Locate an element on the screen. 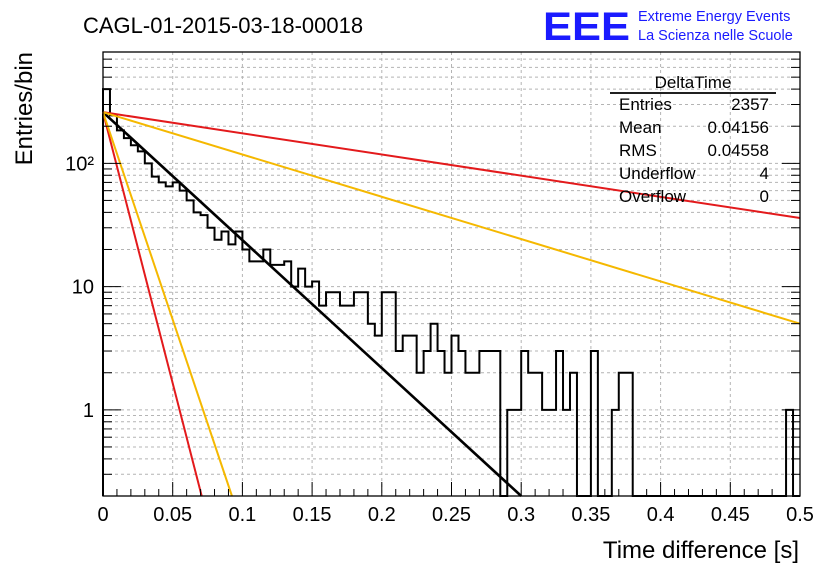 The width and height of the screenshot is (836, 572). y-tick-label: 10² is located at coordinates (79, 164).